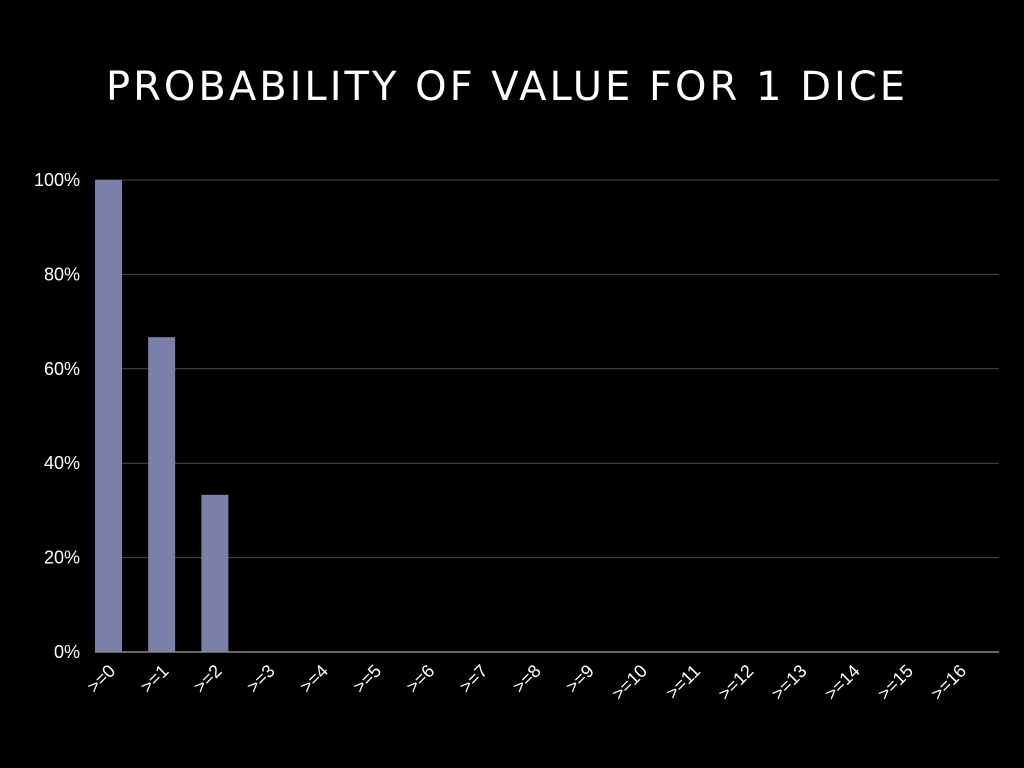  I want to click on x-tick-label: >=6, so click(420, 679).